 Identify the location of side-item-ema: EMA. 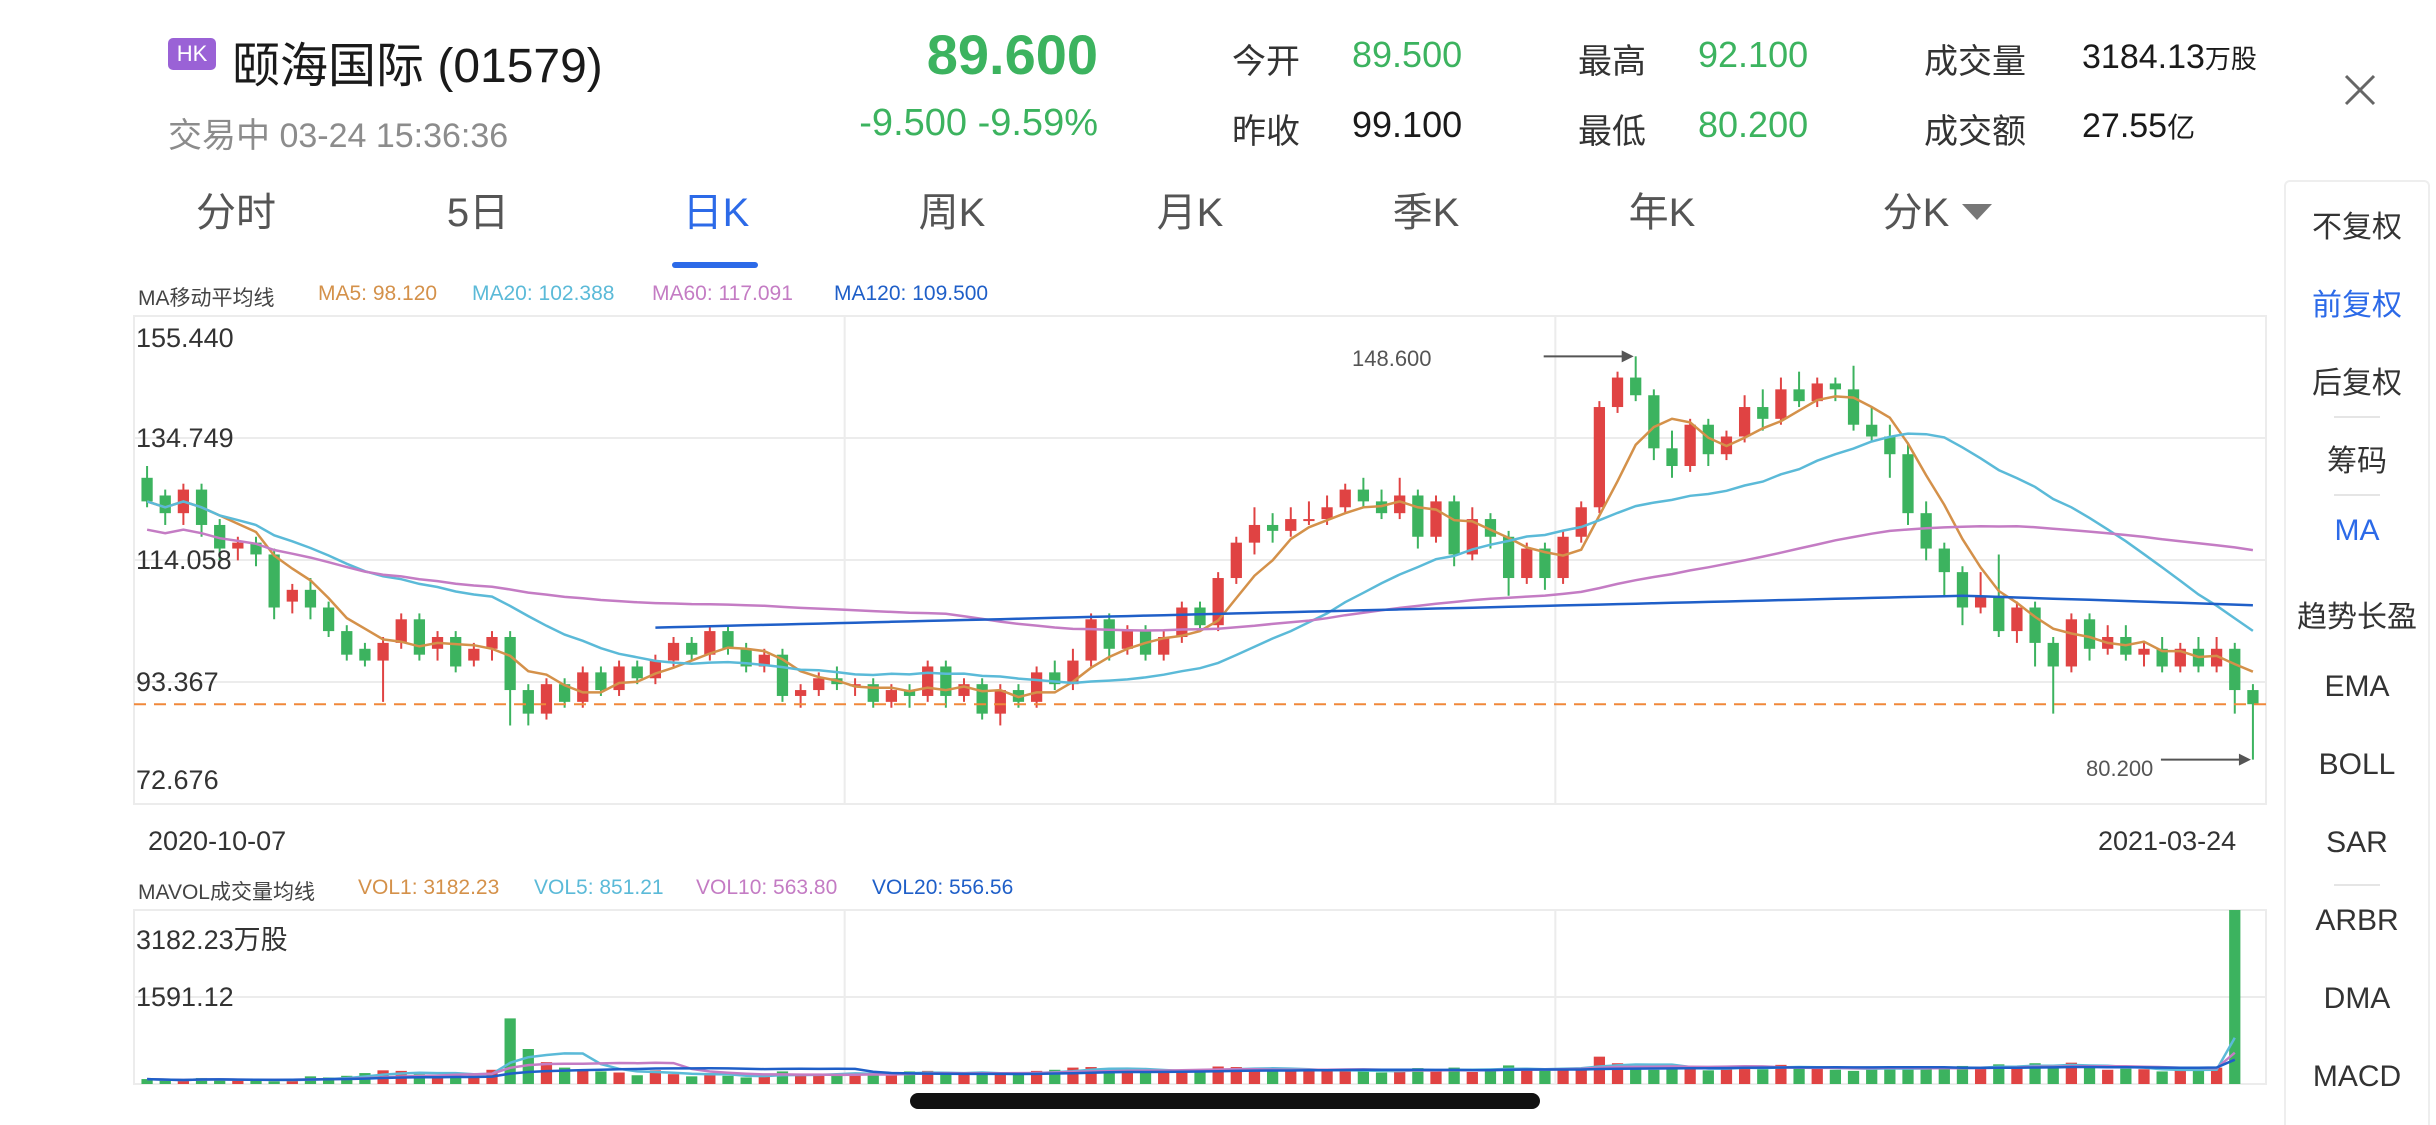
(2357, 686).